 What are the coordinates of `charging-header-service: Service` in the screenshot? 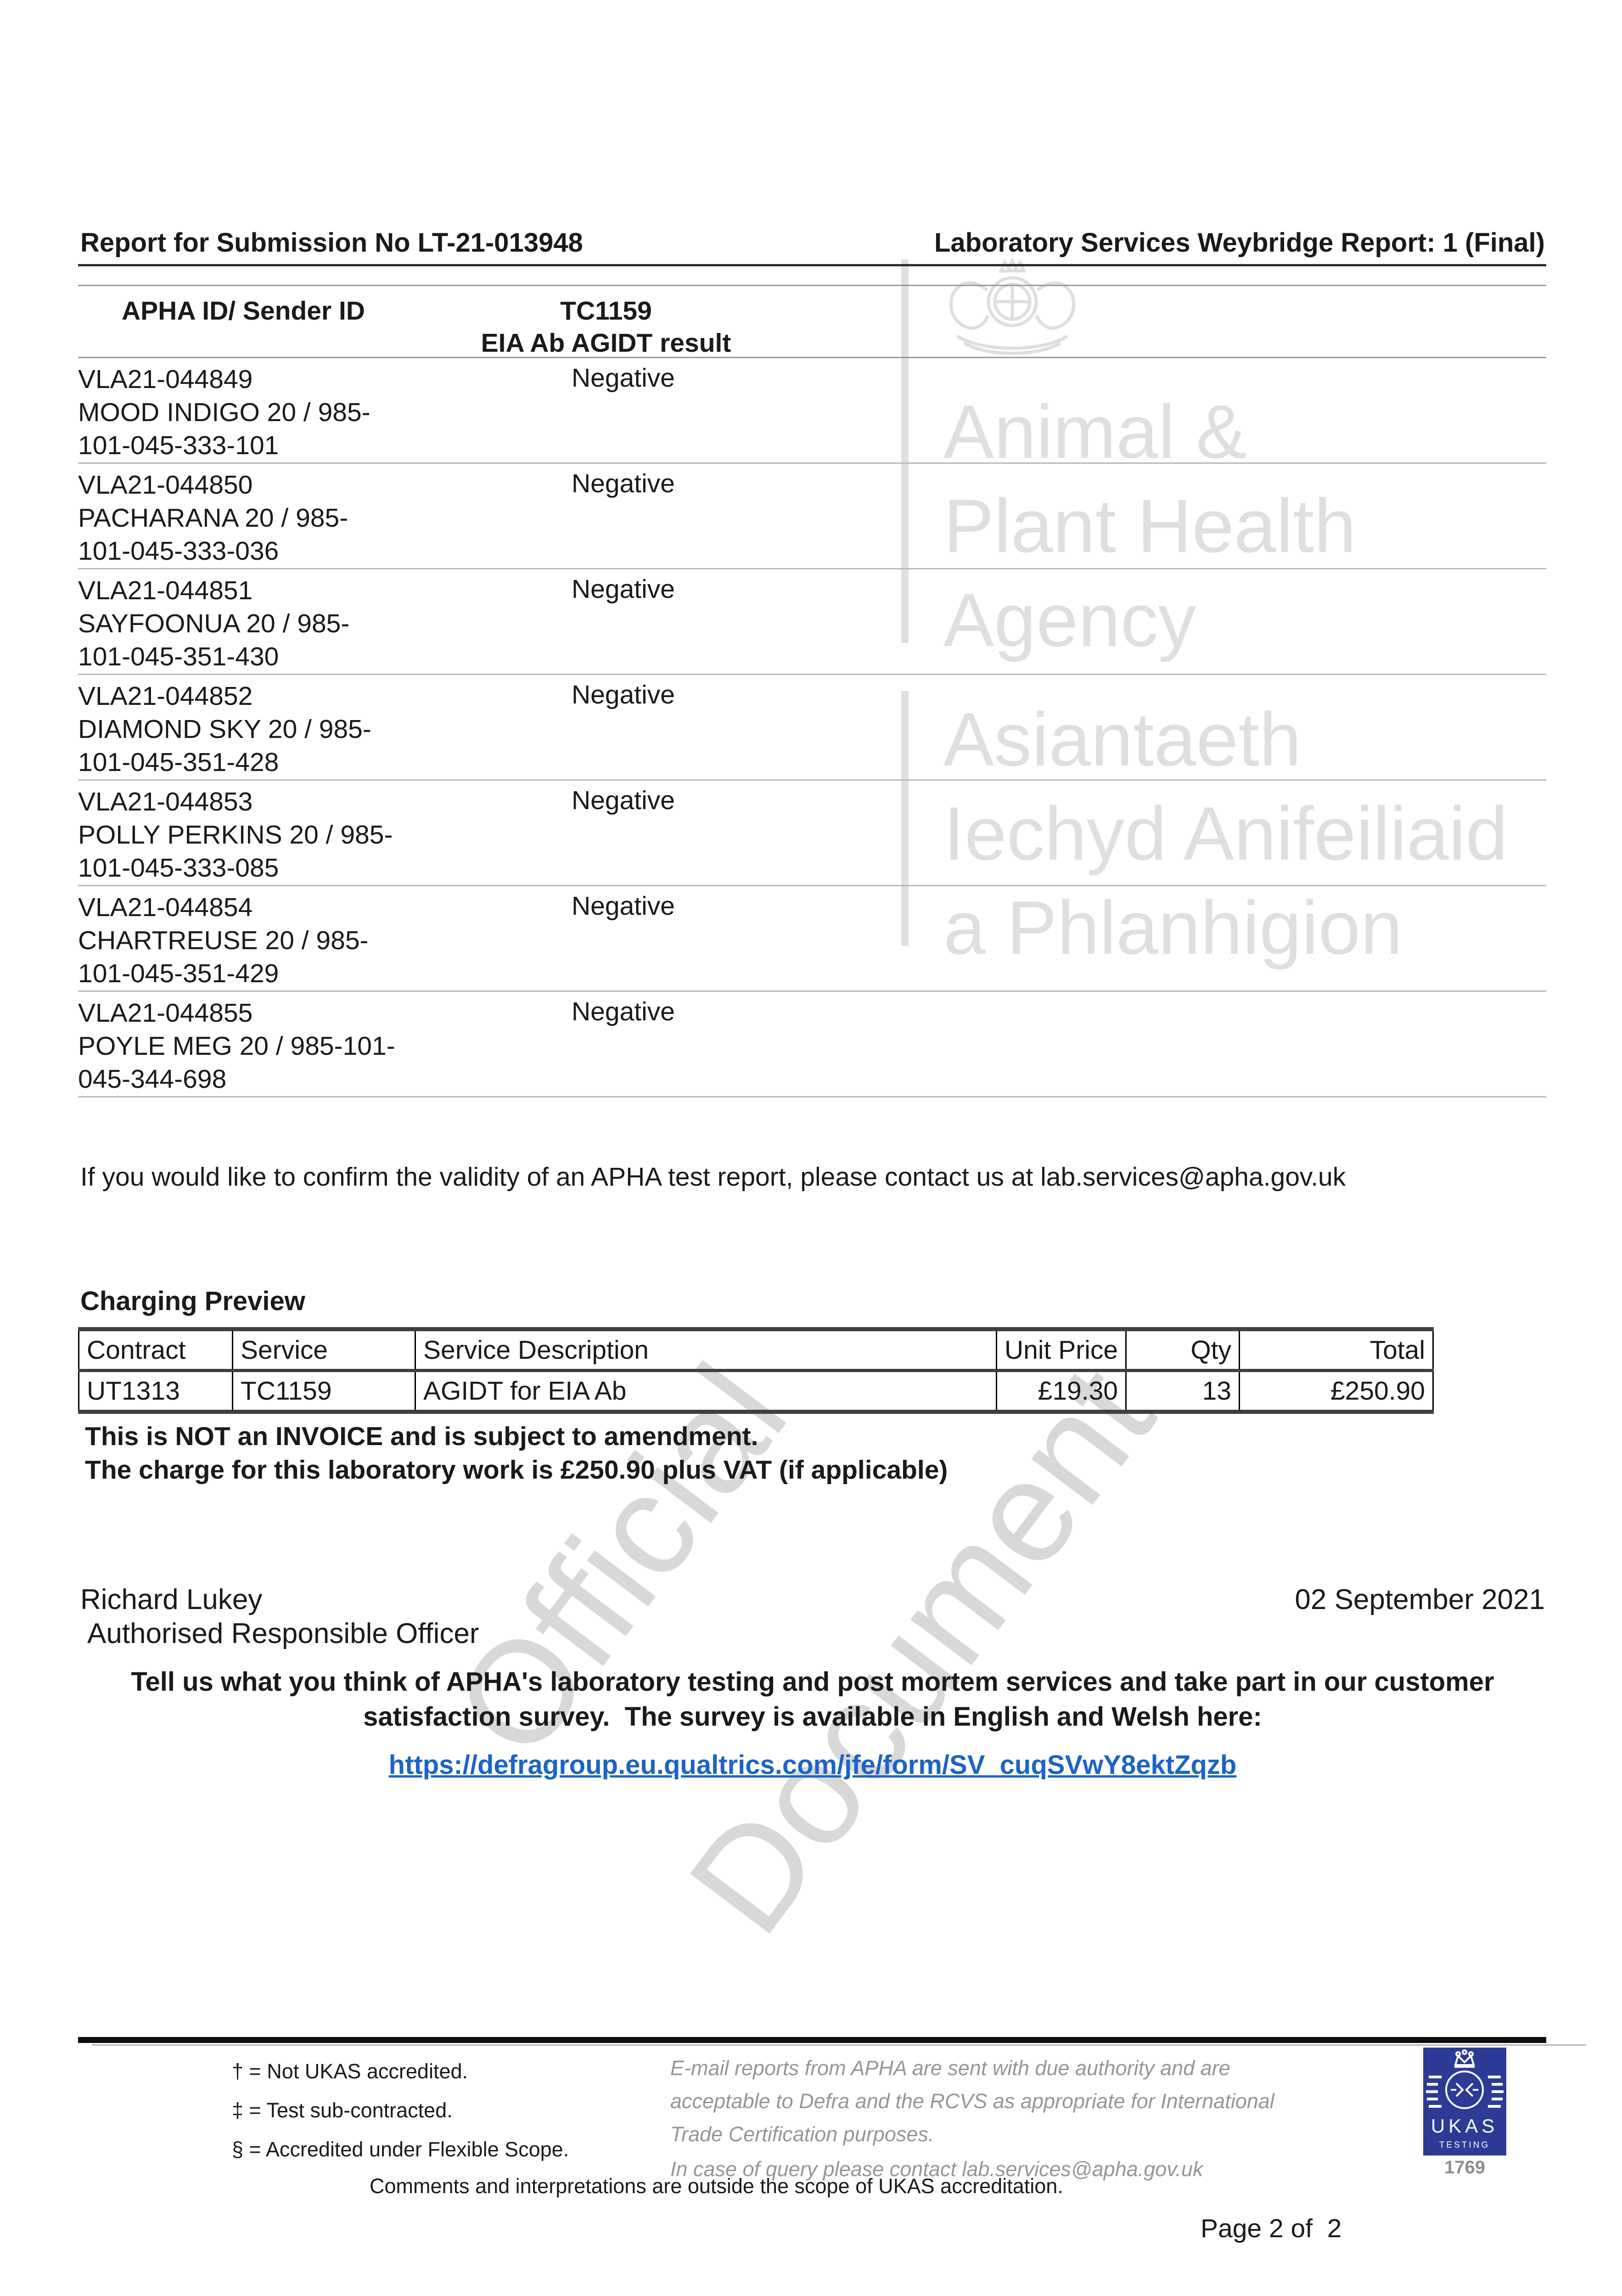 It's located at (324, 1351).